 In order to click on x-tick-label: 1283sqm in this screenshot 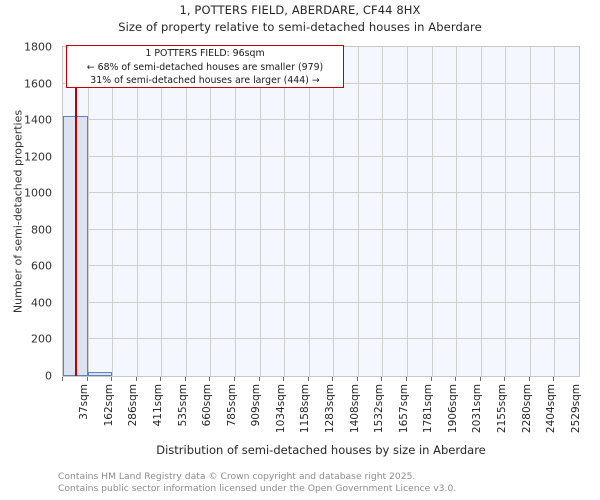, I will do `click(330, 409)`.